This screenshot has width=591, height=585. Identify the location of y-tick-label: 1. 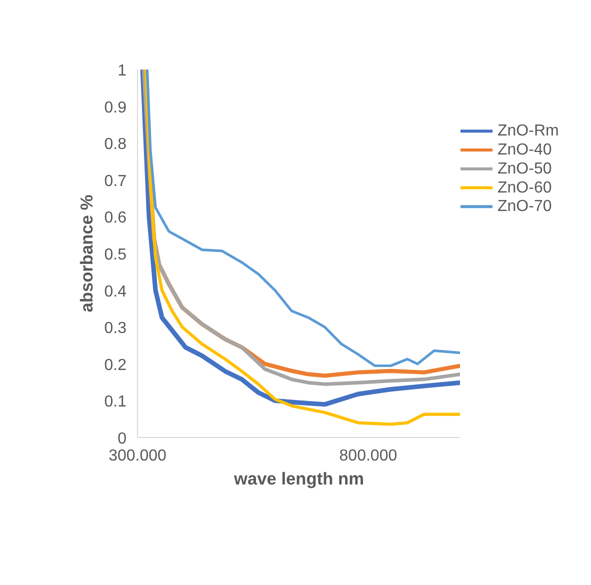
(122, 71).